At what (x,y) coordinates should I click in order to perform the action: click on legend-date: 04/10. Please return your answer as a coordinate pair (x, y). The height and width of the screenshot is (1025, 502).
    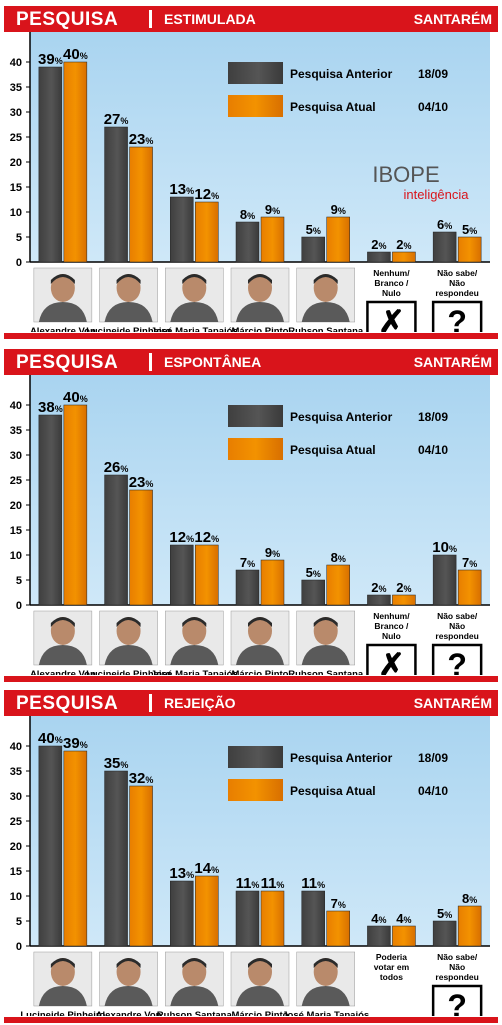
    Looking at the image, I should click on (433, 791).